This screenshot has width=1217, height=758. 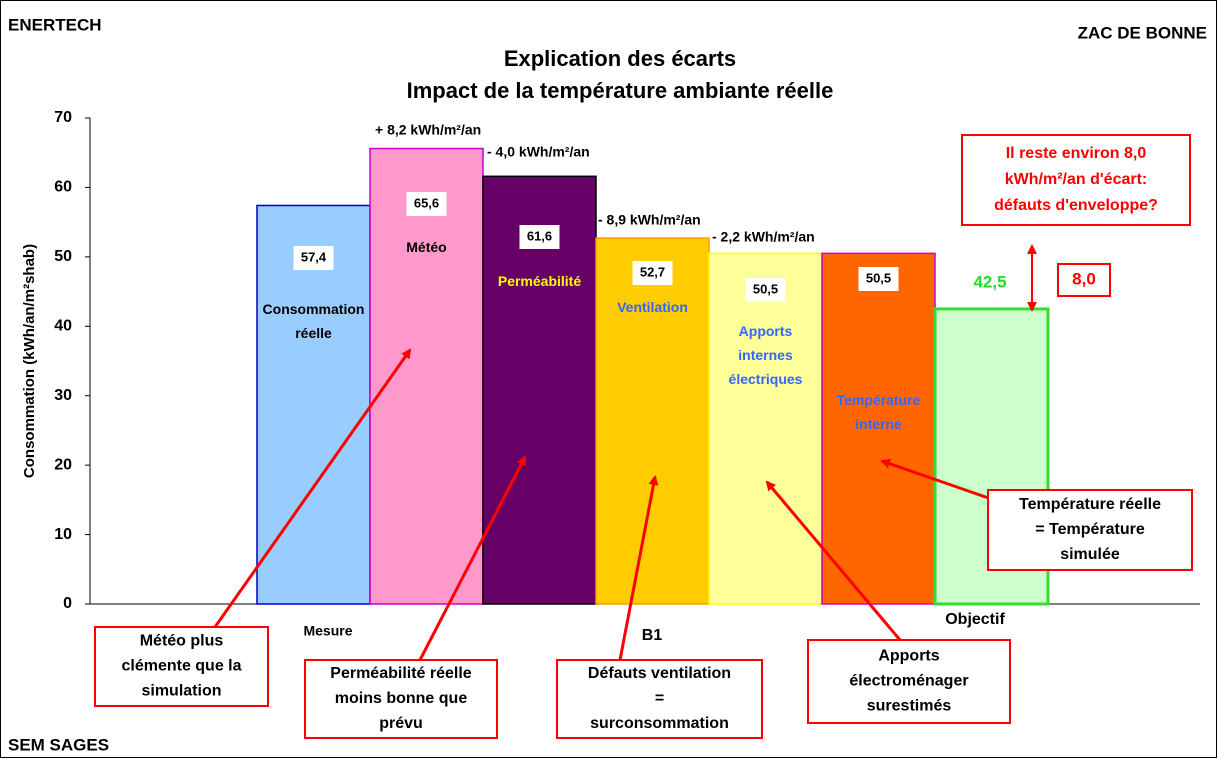 What do you see at coordinates (538, 152) in the screenshot?
I see `delta-label: - 4,0 kWh/m²/an` at bounding box center [538, 152].